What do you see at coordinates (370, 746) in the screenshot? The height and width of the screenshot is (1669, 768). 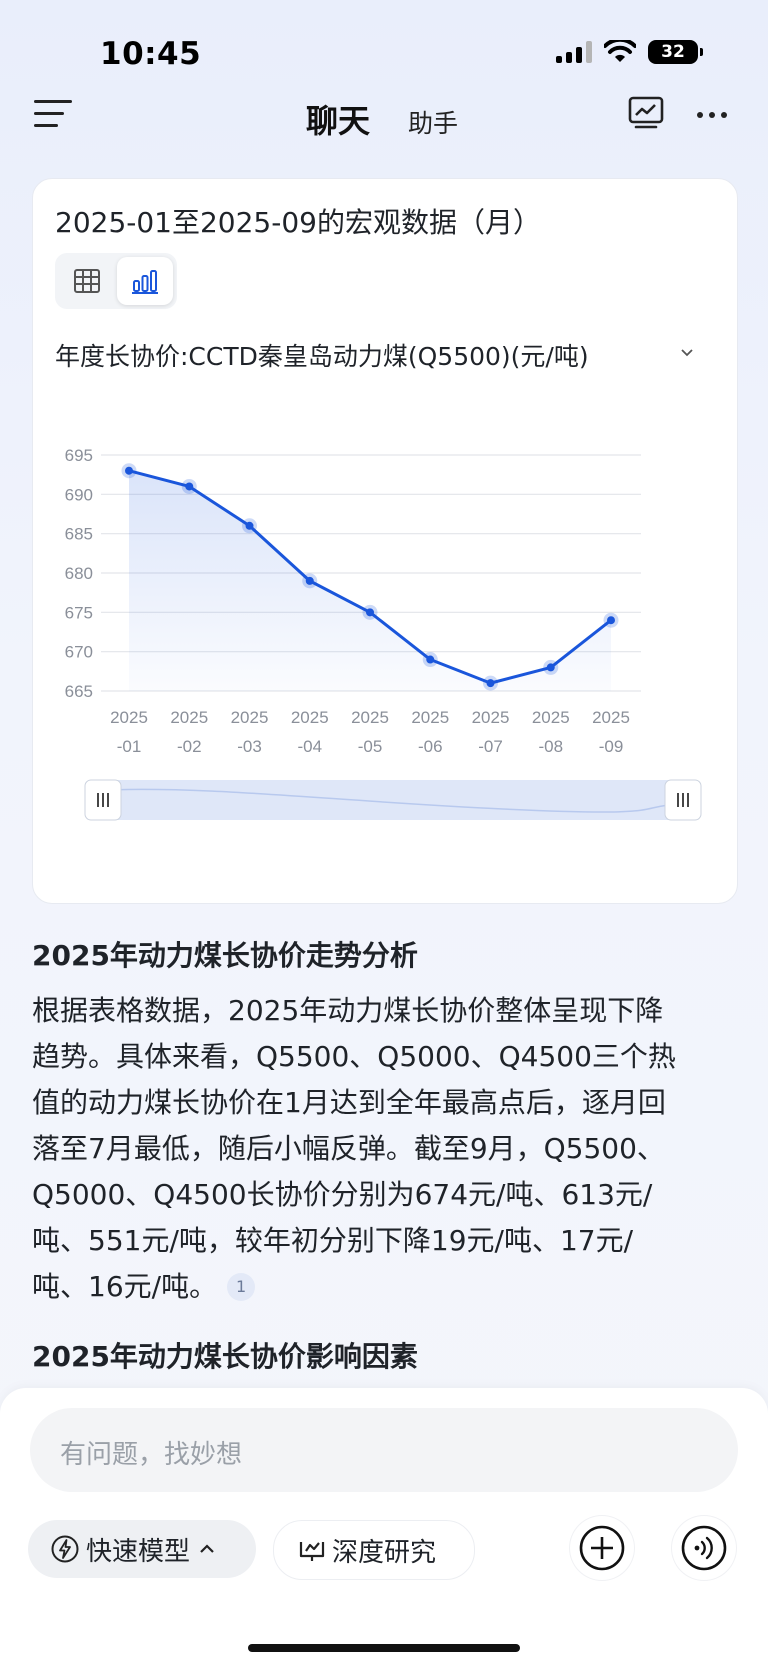 I see `x-tick-label: -05` at bounding box center [370, 746].